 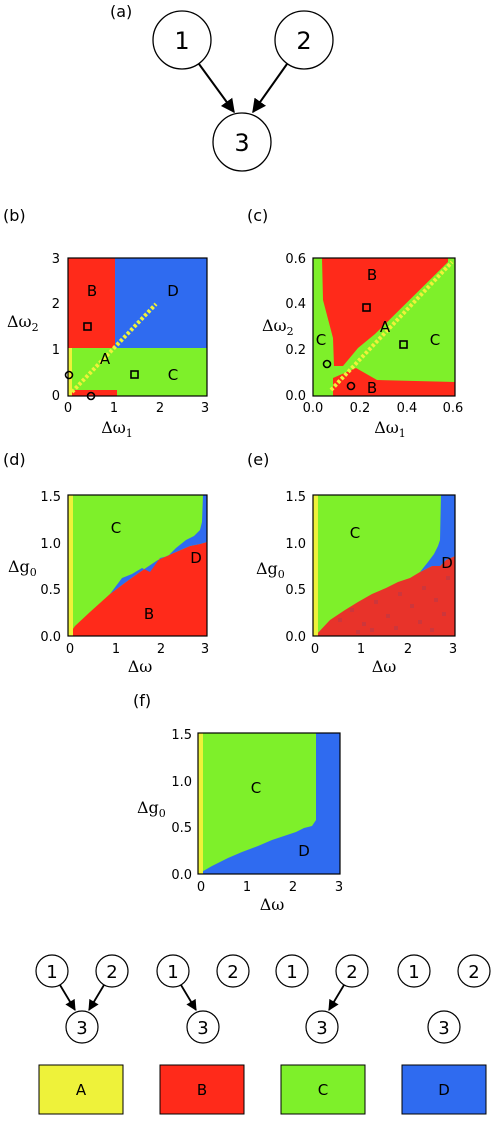 What do you see at coordinates (295, 259) in the screenshot?
I see `y-tick-3: 0.6` at bounding box center [295, 259].